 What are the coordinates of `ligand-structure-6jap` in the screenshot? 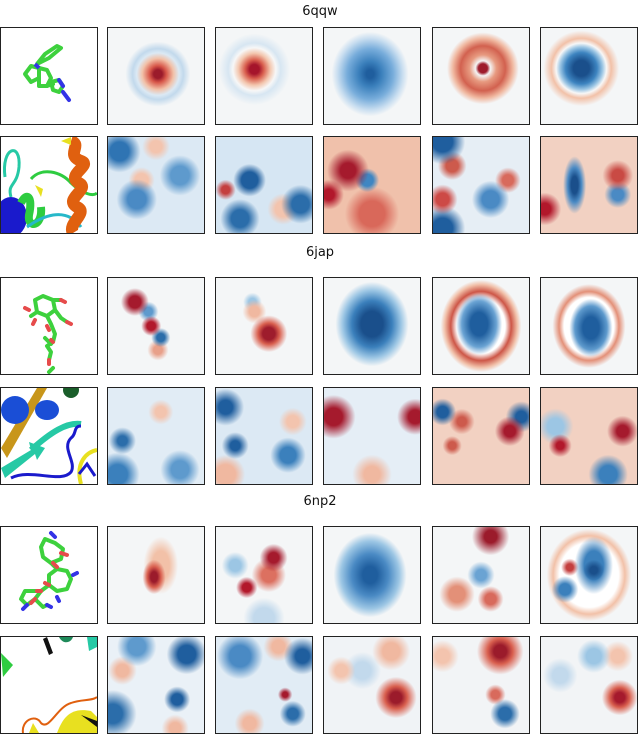 It's located at (49, 326).